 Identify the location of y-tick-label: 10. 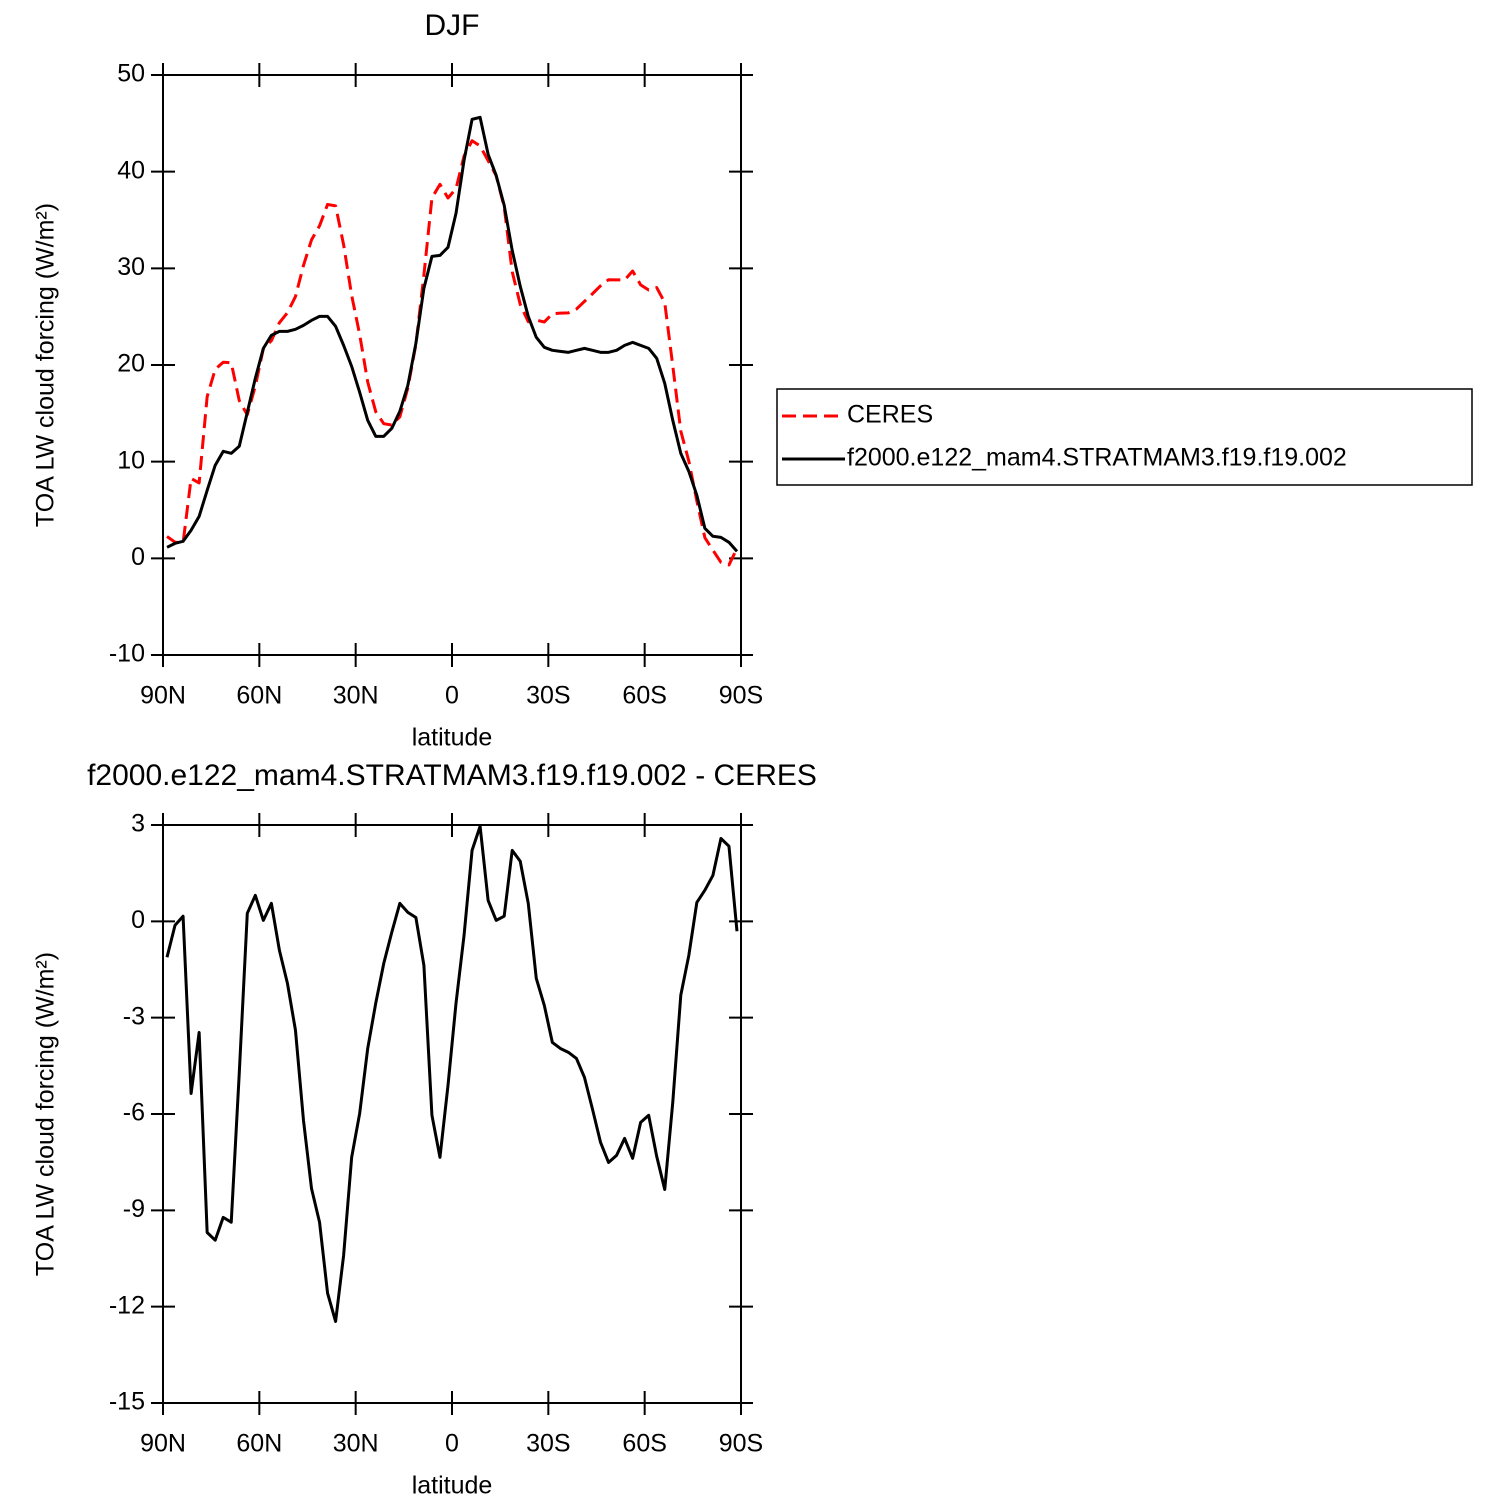
(131, 460).